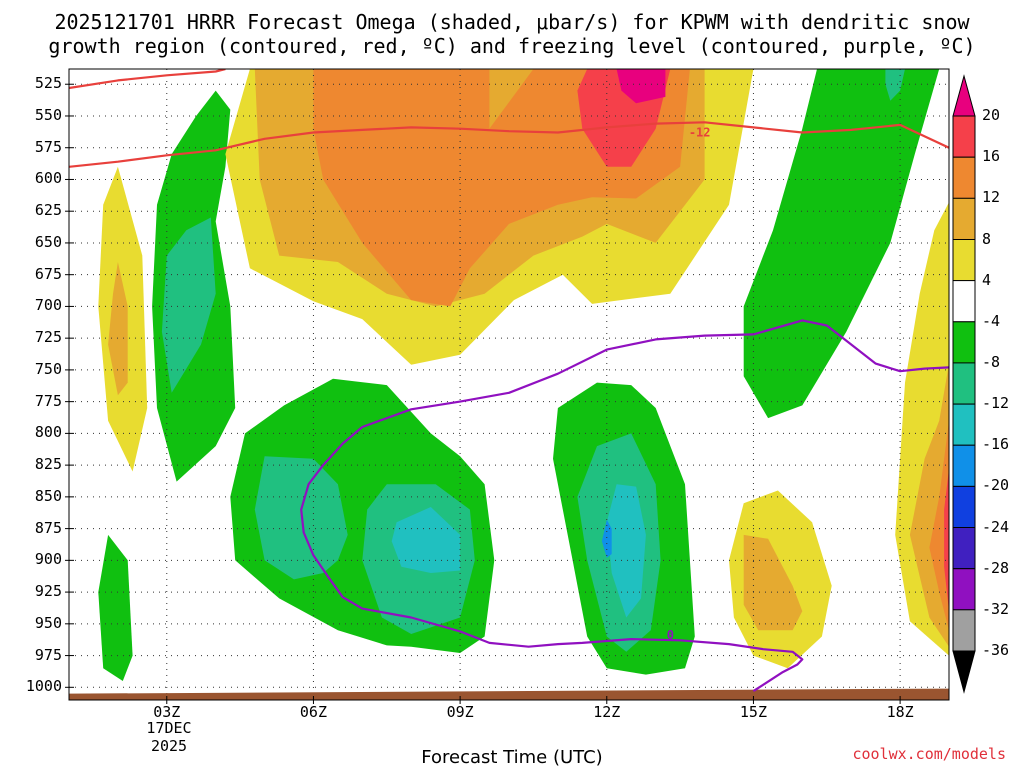 The image size is (1024, 768). I want to click on x-tick-label-06Z: 06Z, so click(313, 712).